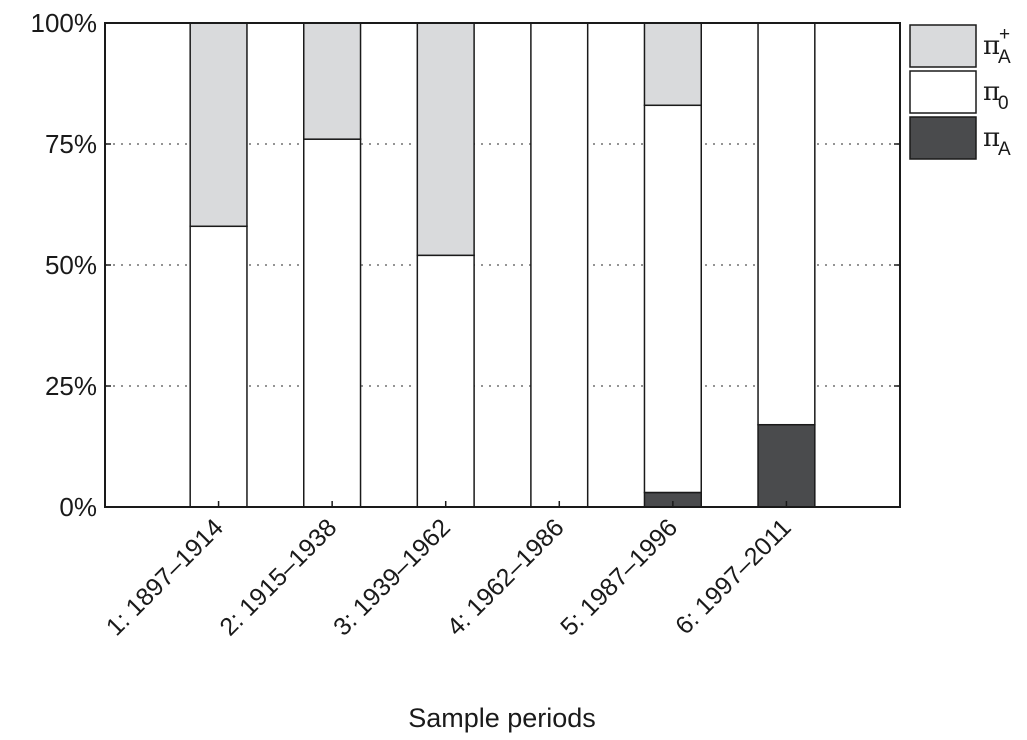  I want to click on y-tick-label: 0%, so click(78, 507).